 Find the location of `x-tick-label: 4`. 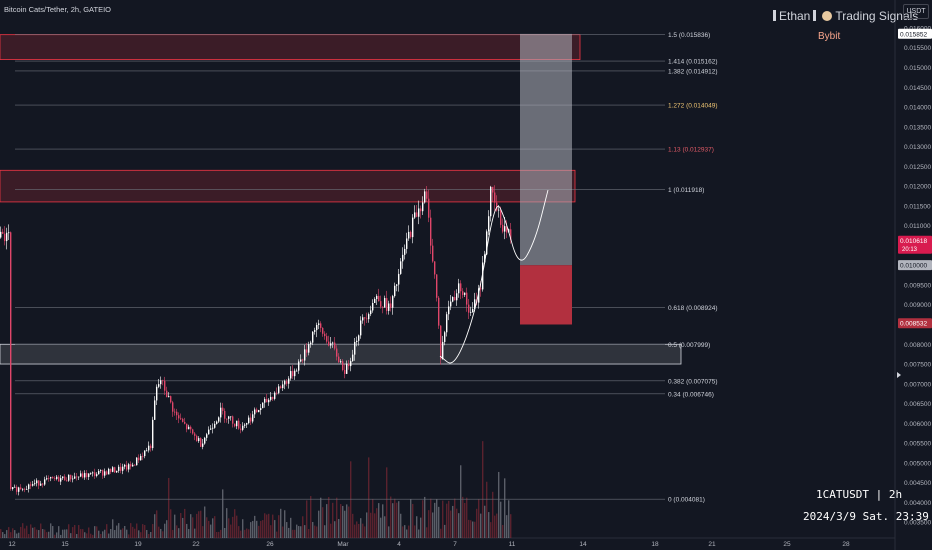

x-tick-label: 4 is located at coordinates (399, 544).